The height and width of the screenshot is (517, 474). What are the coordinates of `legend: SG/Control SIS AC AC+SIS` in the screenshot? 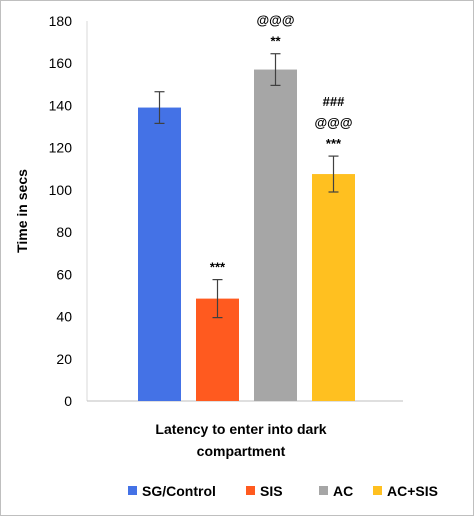 It's located at (283, 491).